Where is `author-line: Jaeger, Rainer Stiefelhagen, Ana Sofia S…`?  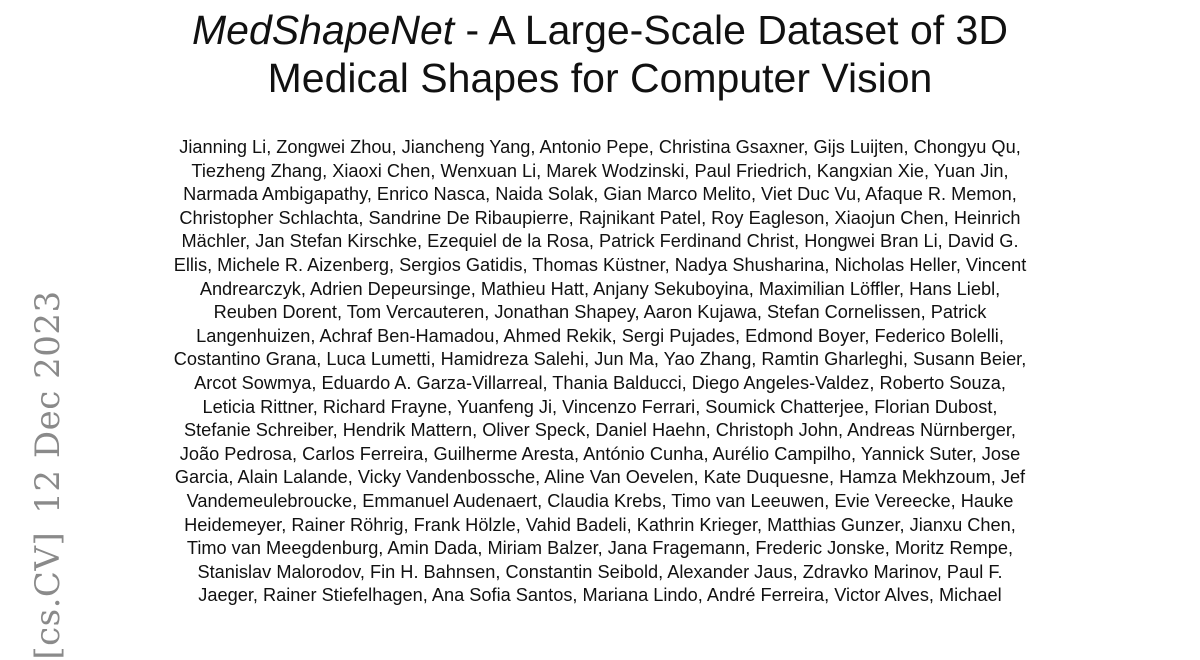
author-line: Jaeger, Rainer Stiefelhagen, Ana Sofia S… is located at coordinates (600, 595).